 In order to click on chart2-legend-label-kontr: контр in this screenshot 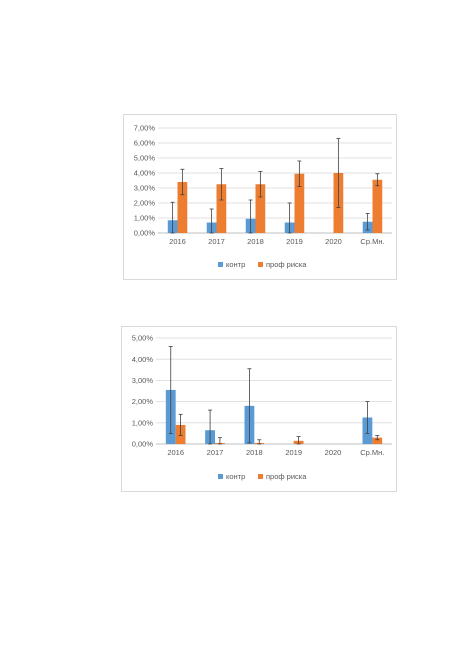, I will do `click(235, 476)`.